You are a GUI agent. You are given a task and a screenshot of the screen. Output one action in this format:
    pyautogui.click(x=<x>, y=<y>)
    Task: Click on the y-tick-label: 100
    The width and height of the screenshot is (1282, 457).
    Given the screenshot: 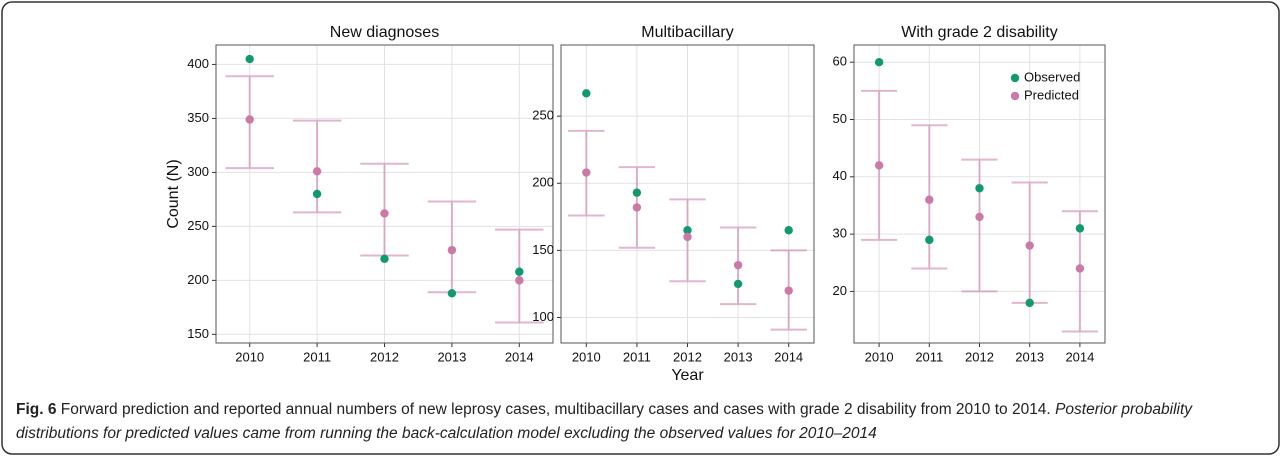 What is the action you would take?
    pyautogui.click(x=543, y=316)
    